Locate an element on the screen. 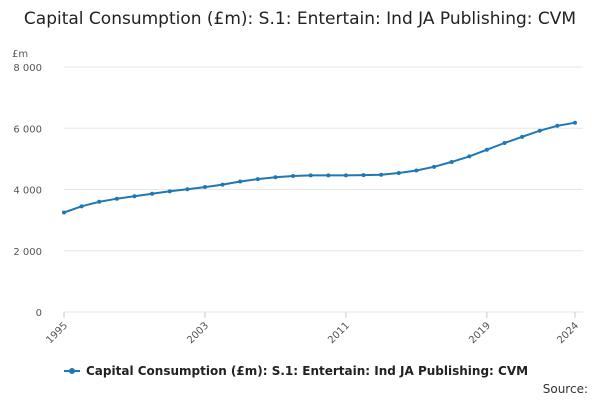 The image size is (600, 400). source-label: Source: is located at coordinates (565, 389).